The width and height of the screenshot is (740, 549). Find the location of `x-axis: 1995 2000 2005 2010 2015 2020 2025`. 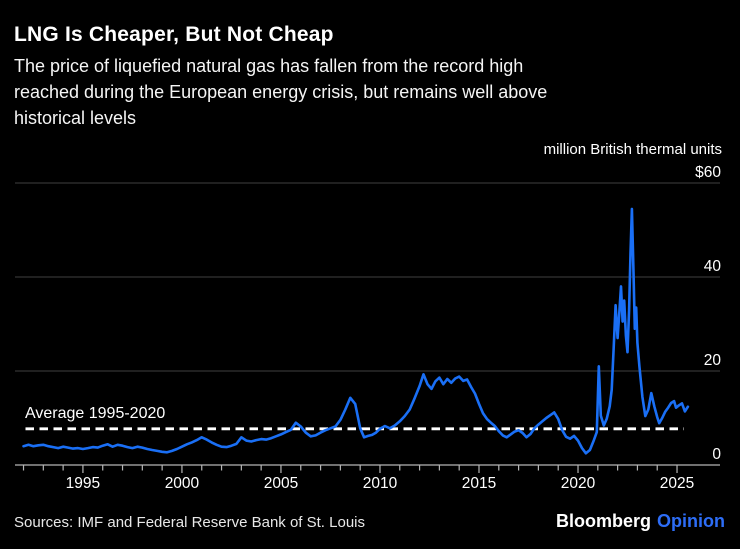

x-axis: 1995 2000 2005 2010 2015 2020 2025 is located at coordinates (367, 478).